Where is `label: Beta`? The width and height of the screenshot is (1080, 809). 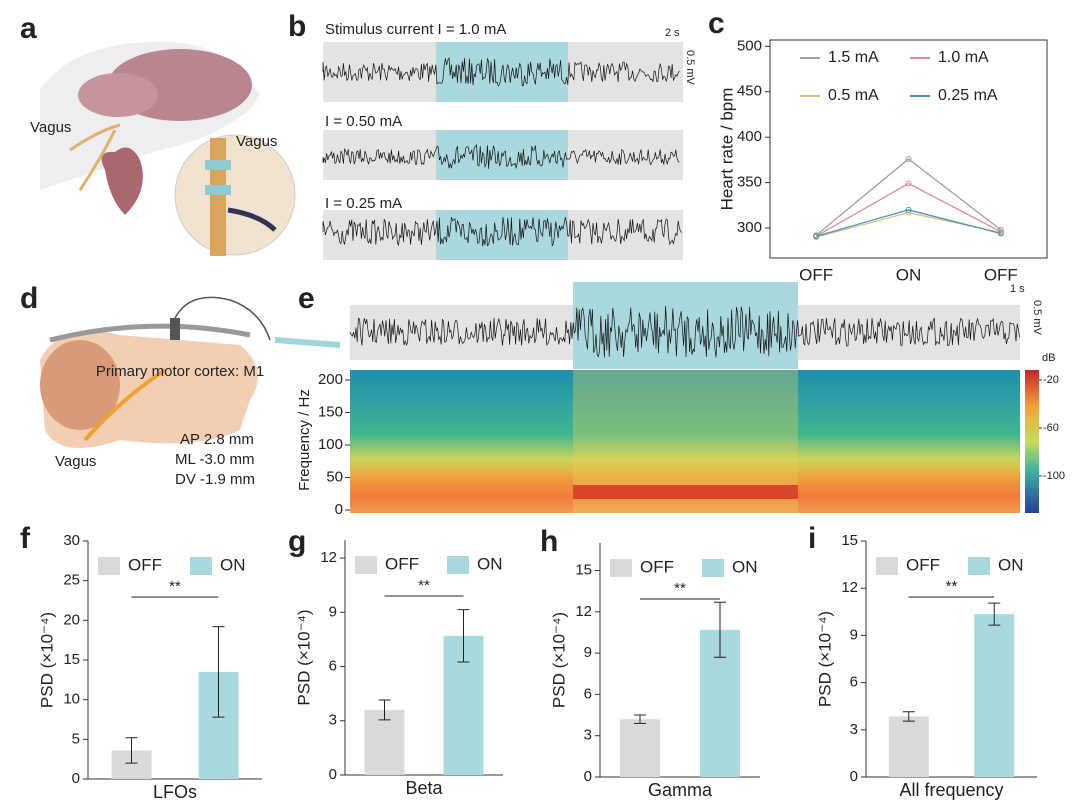
label: Beta is located at coordinates (424, 788).